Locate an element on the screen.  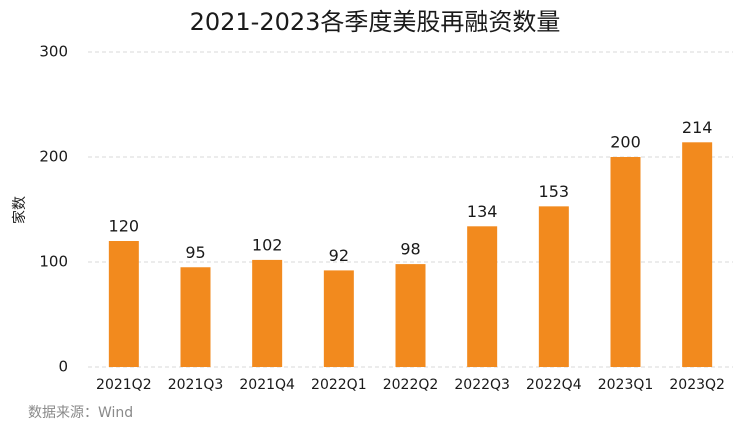
x-tick-label: 2022Q1 is located at coordinates (339, 385).